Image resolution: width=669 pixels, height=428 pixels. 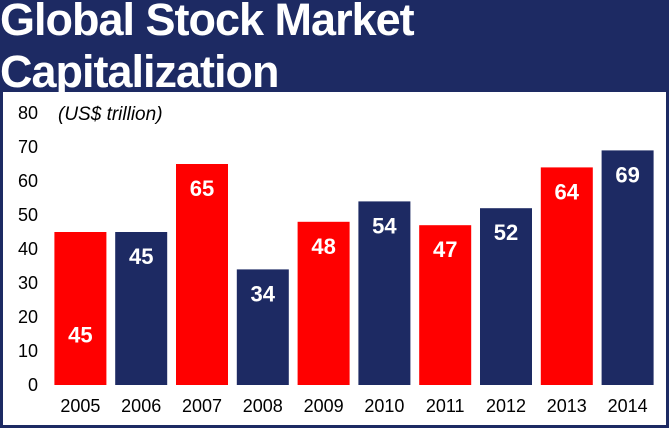 I want to click on y-tick-label: 20, so click(x=28, y=317).